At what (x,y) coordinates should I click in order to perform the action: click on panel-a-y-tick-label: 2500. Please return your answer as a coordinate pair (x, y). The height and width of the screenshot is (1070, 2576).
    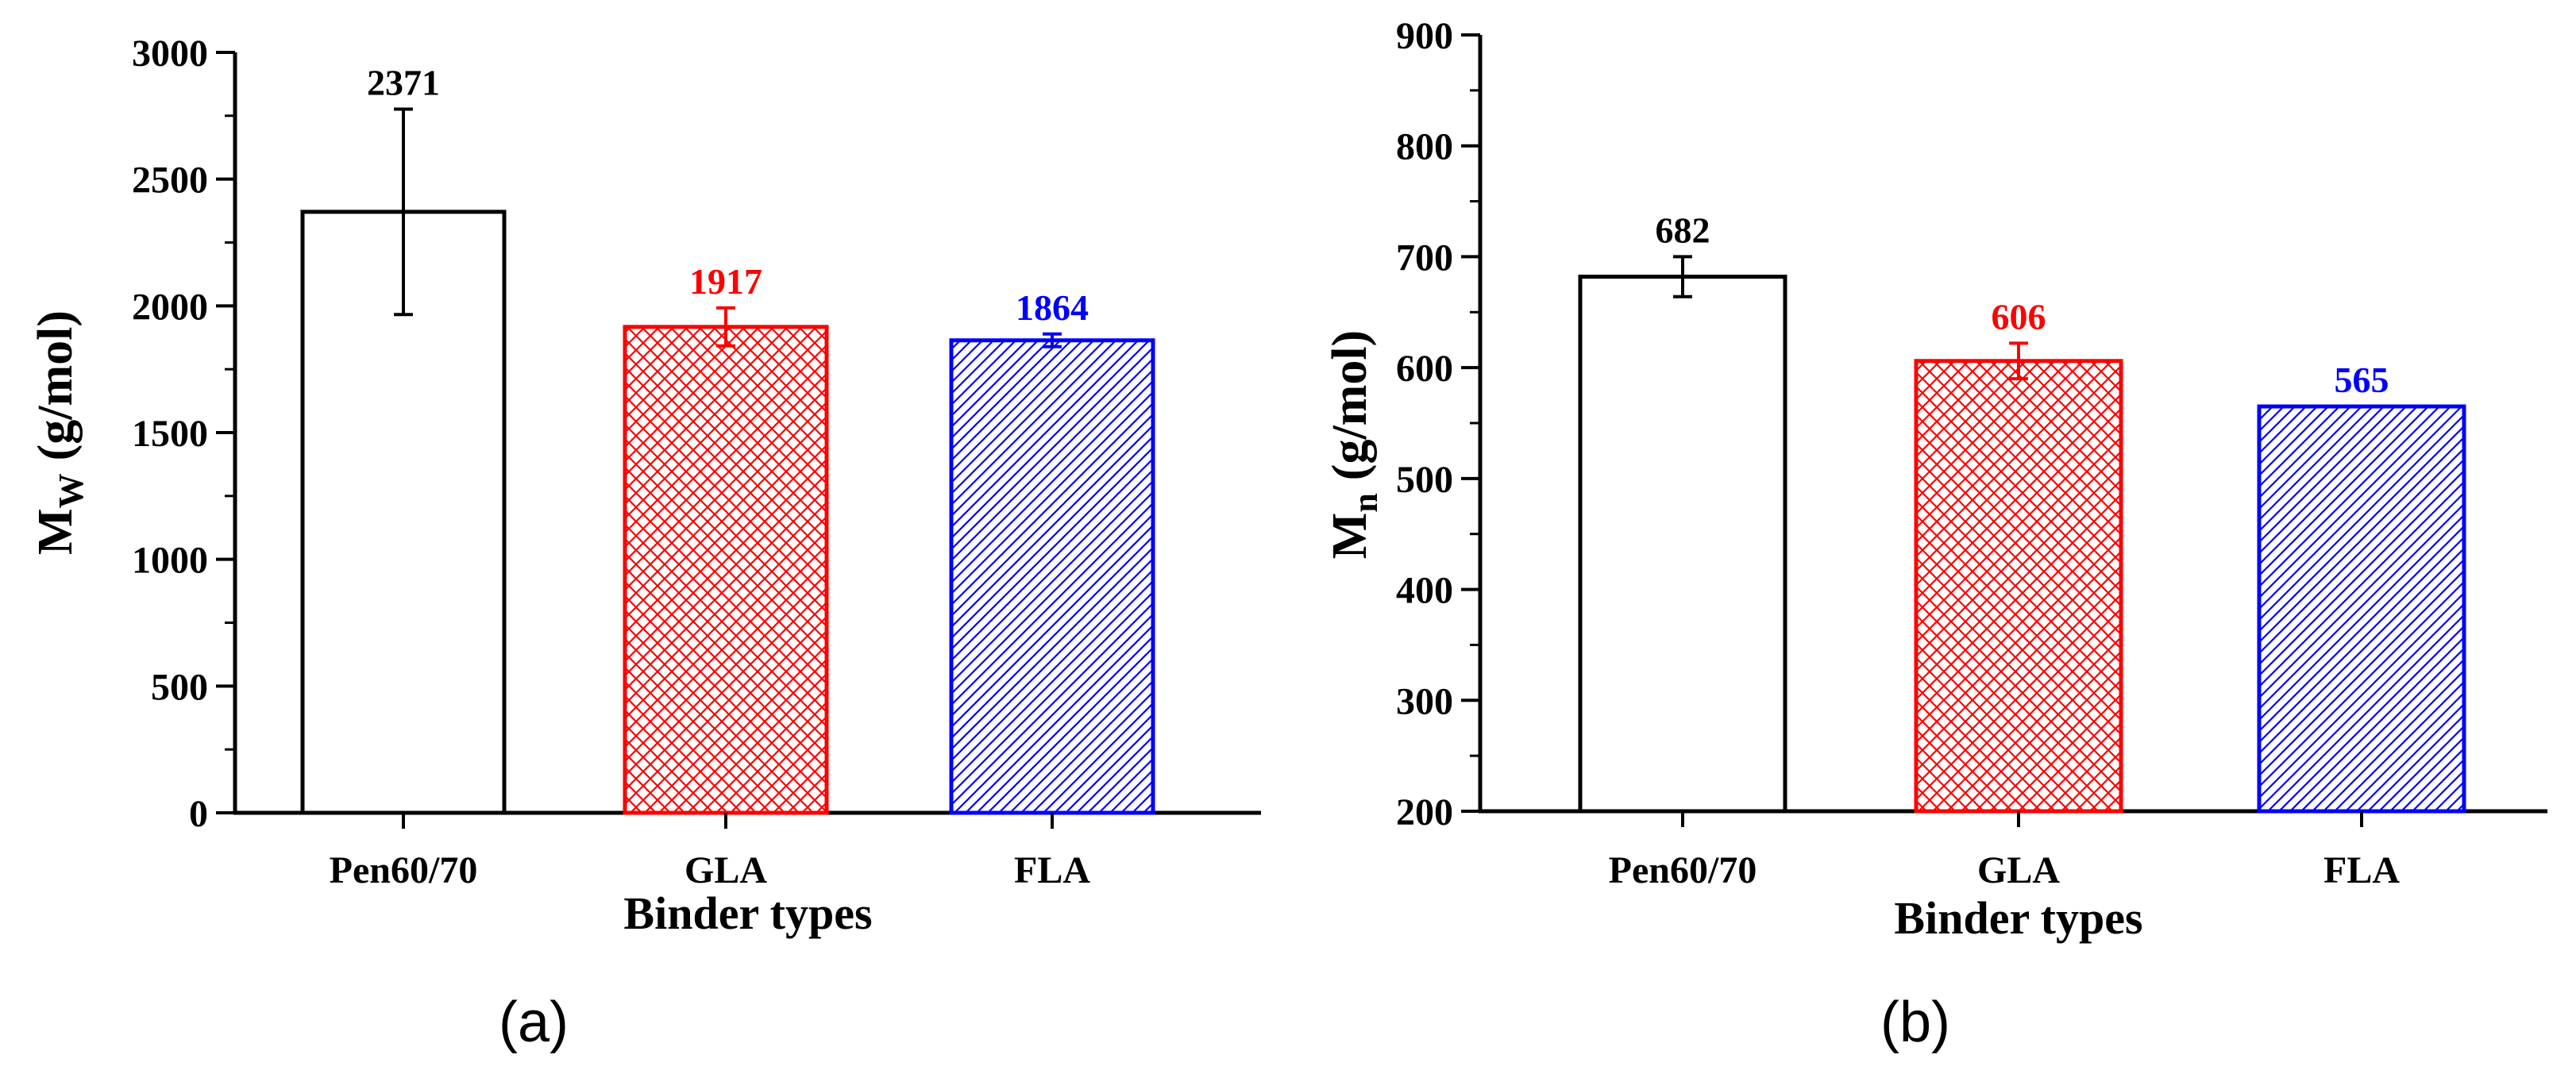
    Looking at the image, I should click on (170, 181).